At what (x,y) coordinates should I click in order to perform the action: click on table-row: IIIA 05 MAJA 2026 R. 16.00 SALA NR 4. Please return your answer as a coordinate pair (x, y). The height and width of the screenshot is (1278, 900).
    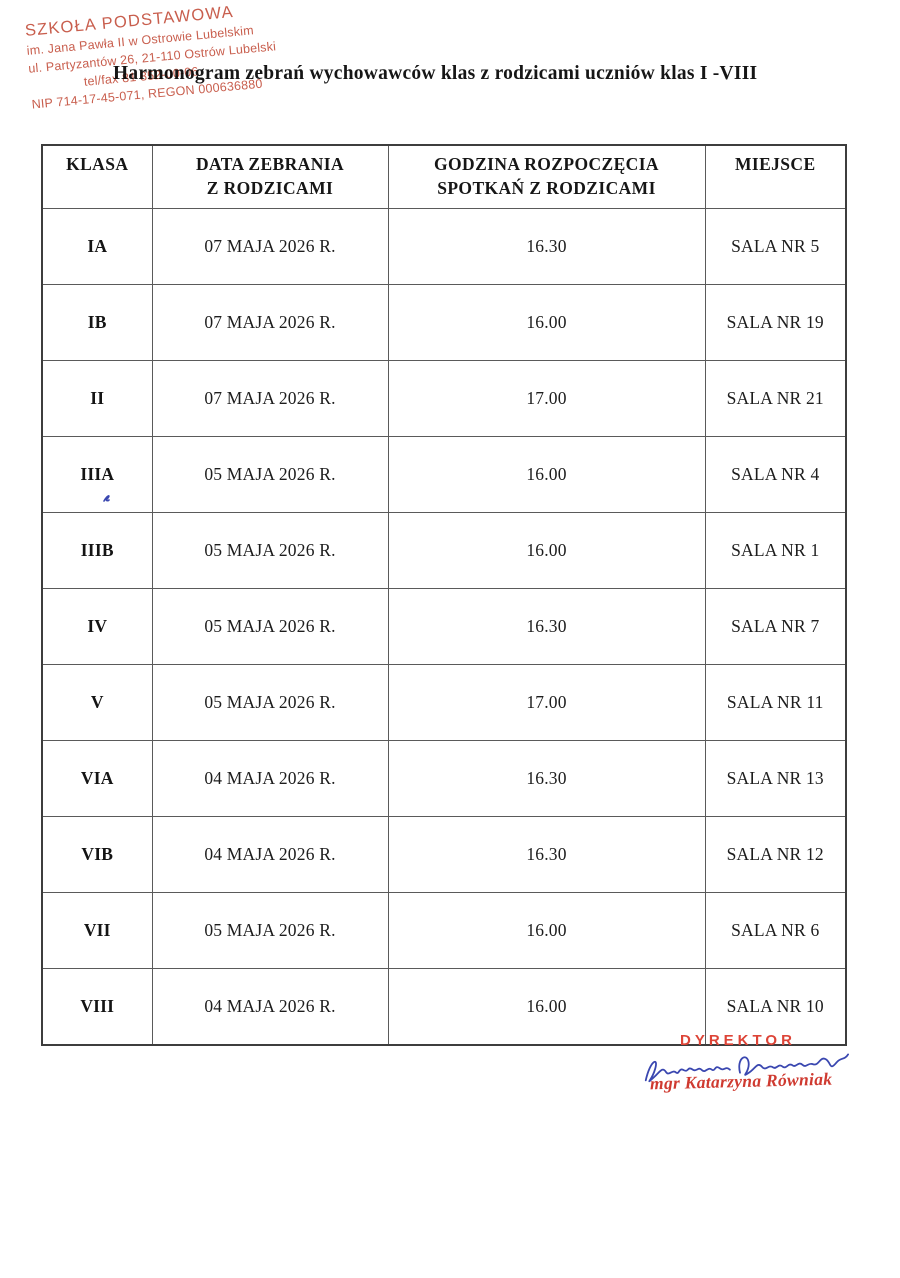
    Looking at the image, I should click on (444, 475).